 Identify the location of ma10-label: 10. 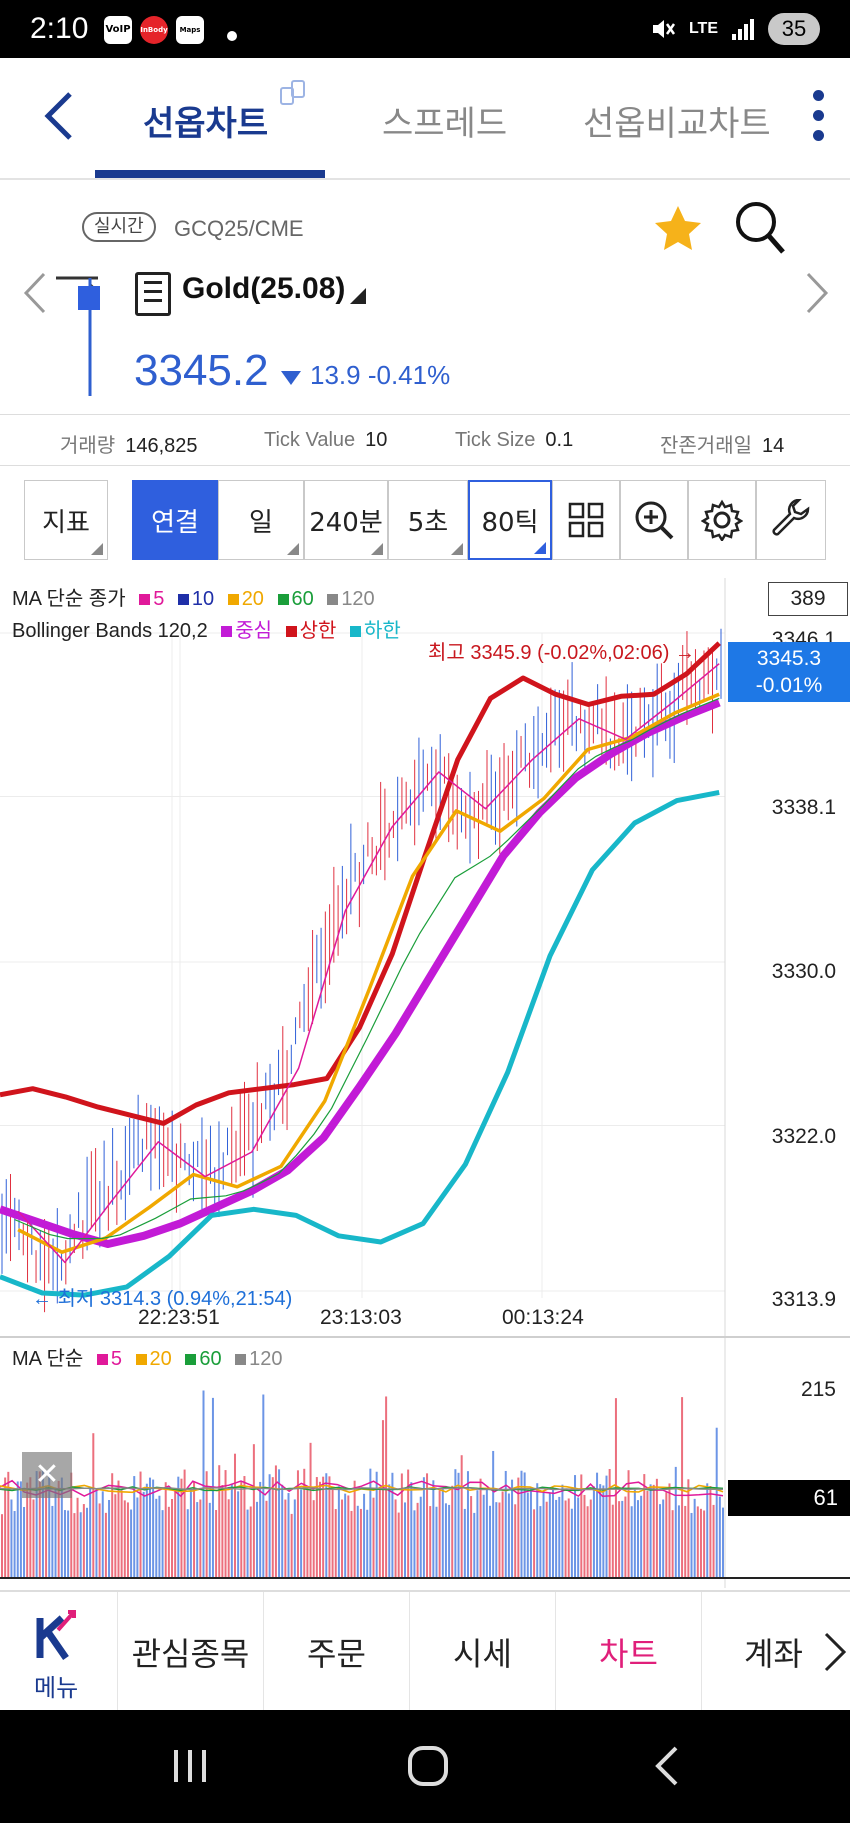
(203, 599).